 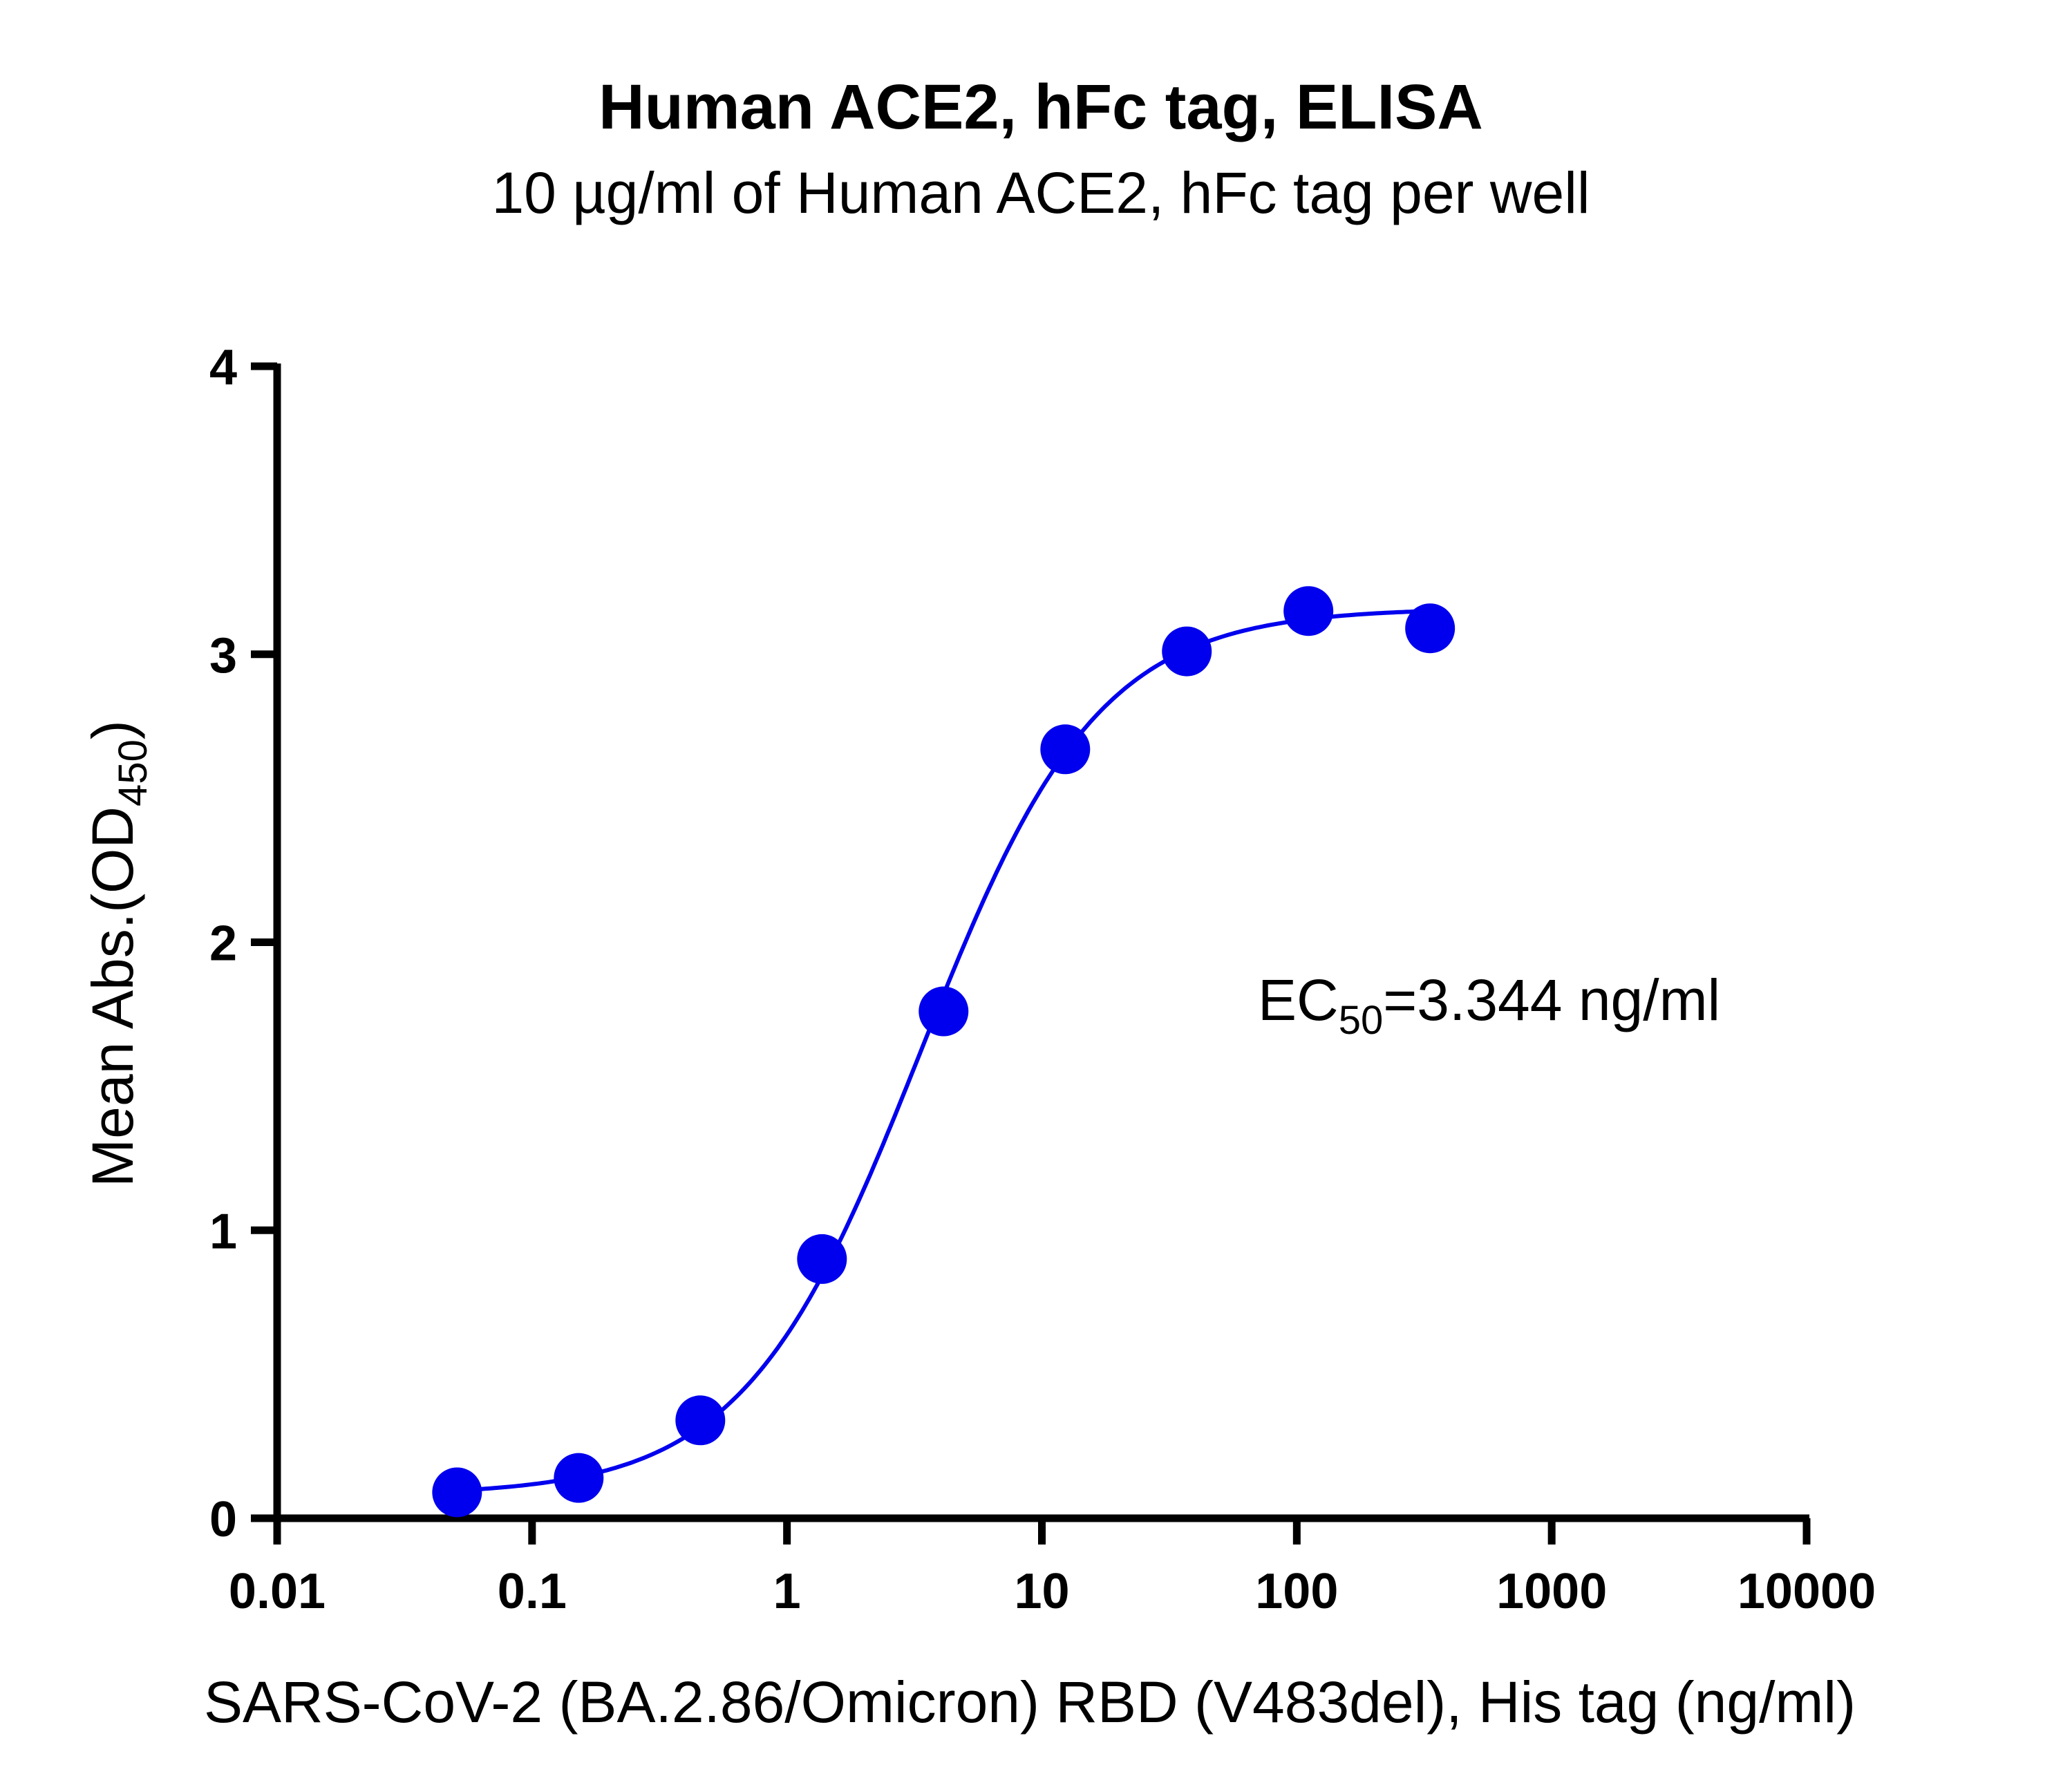 I want to click on y-axis-label: Mean Abs.(OD450), so click(x=118, y=953).